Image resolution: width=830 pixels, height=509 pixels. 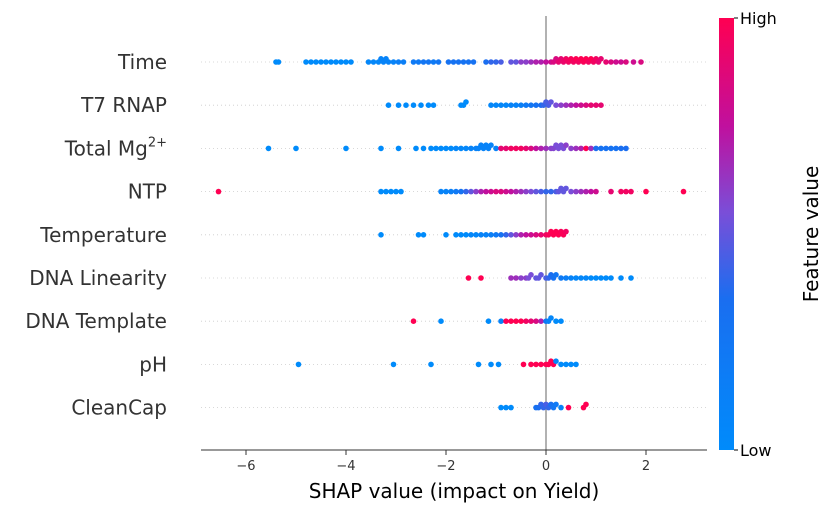 I want to click on x-tick-label: −4, so click(x=345, y=466).